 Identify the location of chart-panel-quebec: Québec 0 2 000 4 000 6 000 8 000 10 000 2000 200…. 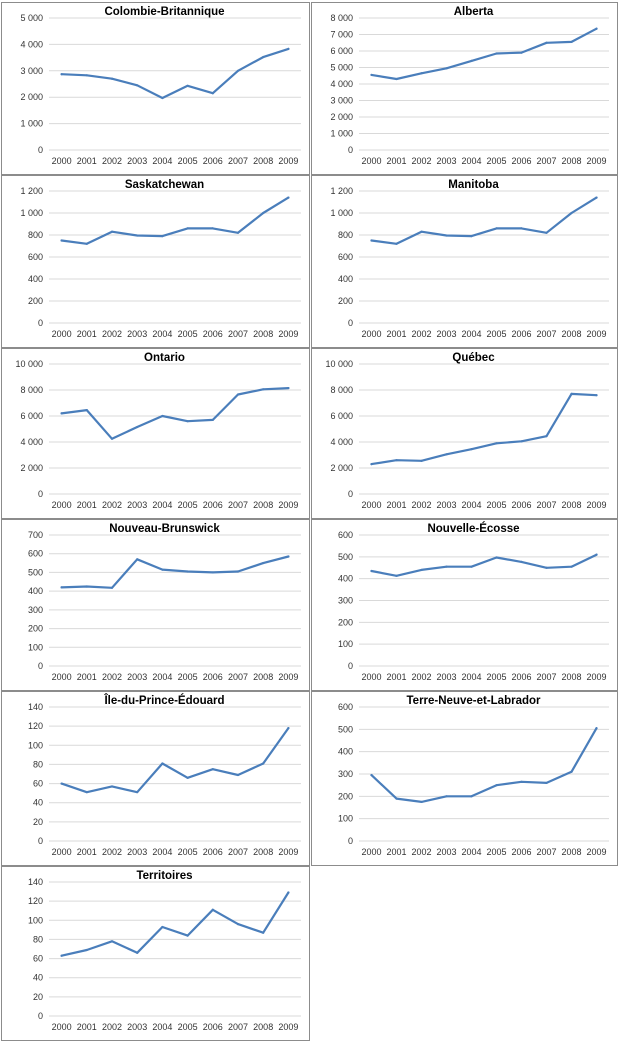
(464, 433).